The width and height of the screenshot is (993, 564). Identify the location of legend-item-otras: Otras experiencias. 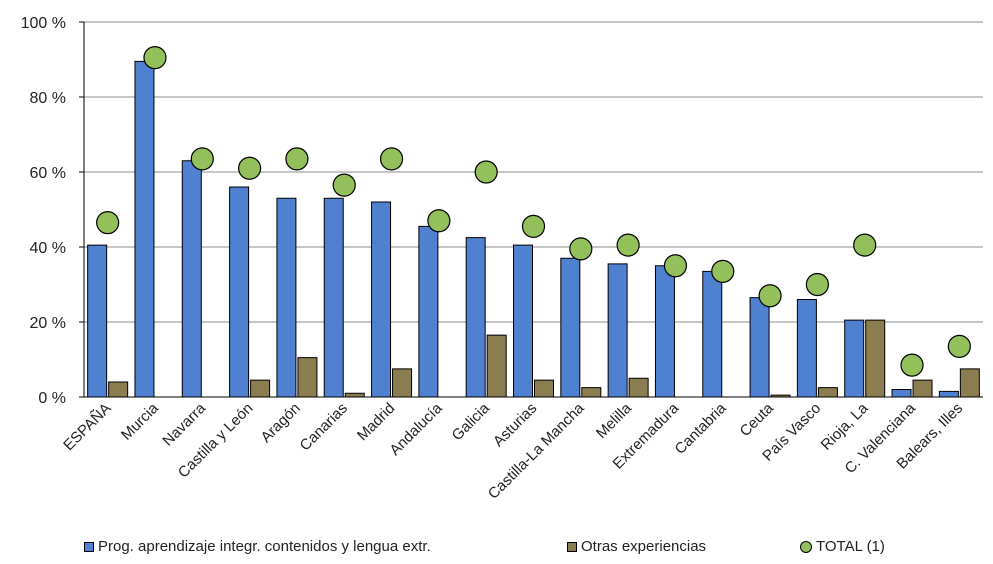
(636, 546).